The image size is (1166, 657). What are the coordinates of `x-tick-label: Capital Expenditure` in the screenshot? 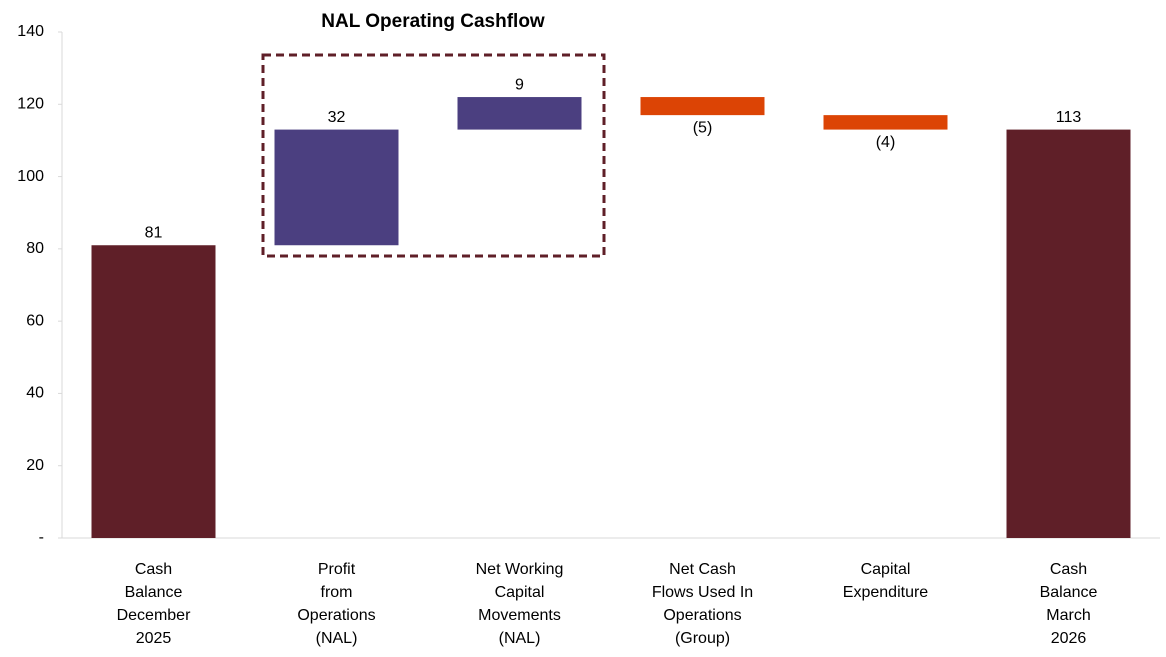 It's located at (885, 581).